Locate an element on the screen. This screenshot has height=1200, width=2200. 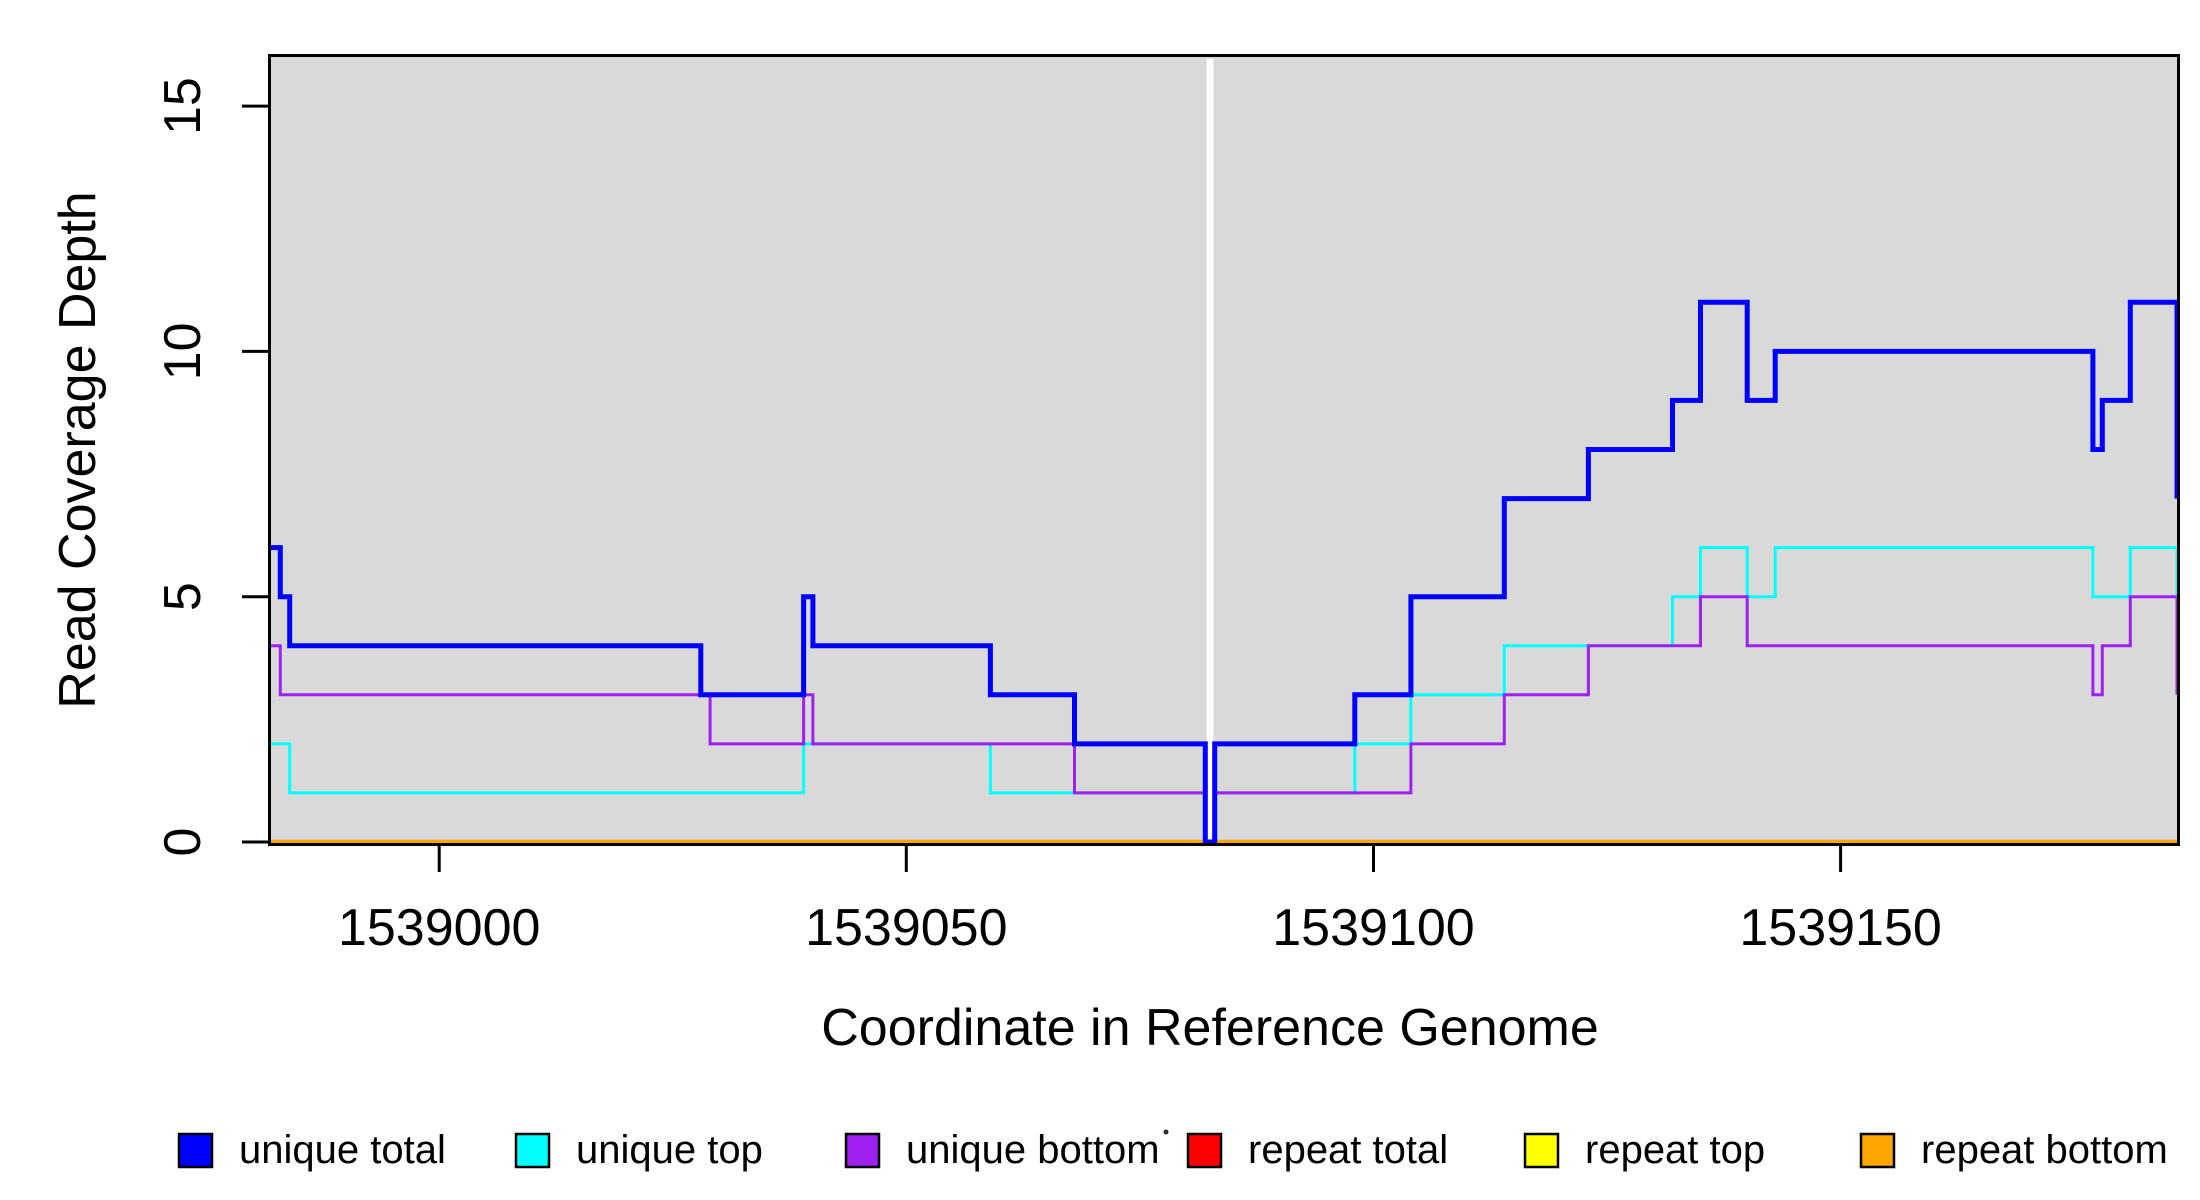
legend-swatch-repeat-total is located at coordinates (1204, 1150).